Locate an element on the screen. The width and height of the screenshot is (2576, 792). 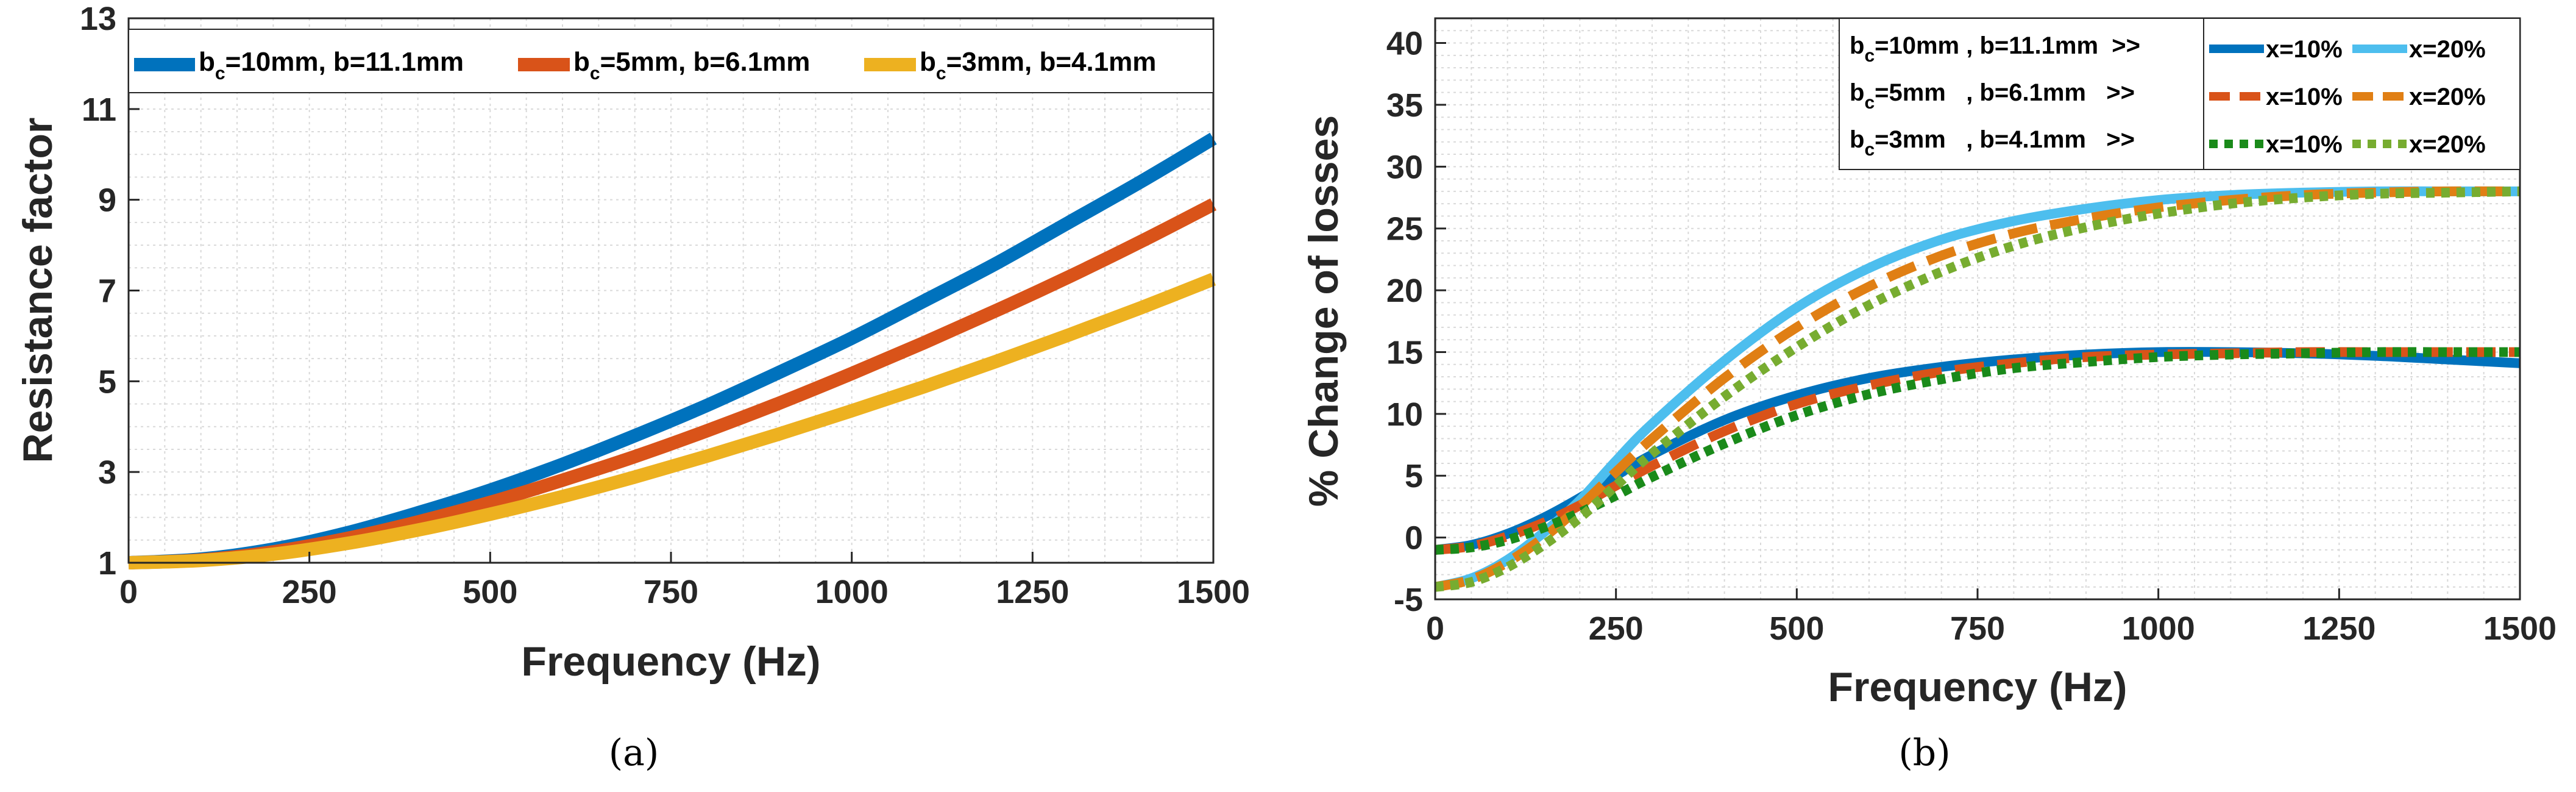
panel-b-legend-label-4: x=20% is located at coordinates (2448, 97).